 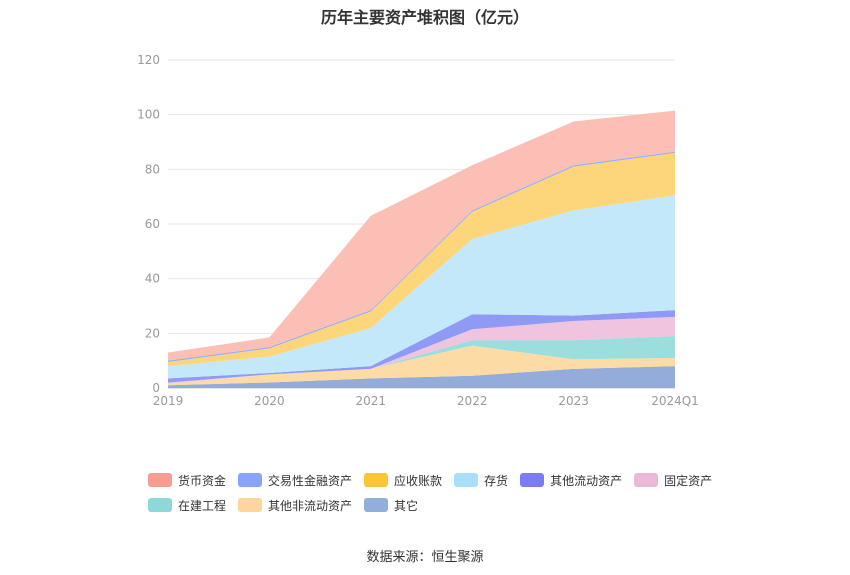 I want to click on x-tick-label: 2019, so click(x=168, y=401).